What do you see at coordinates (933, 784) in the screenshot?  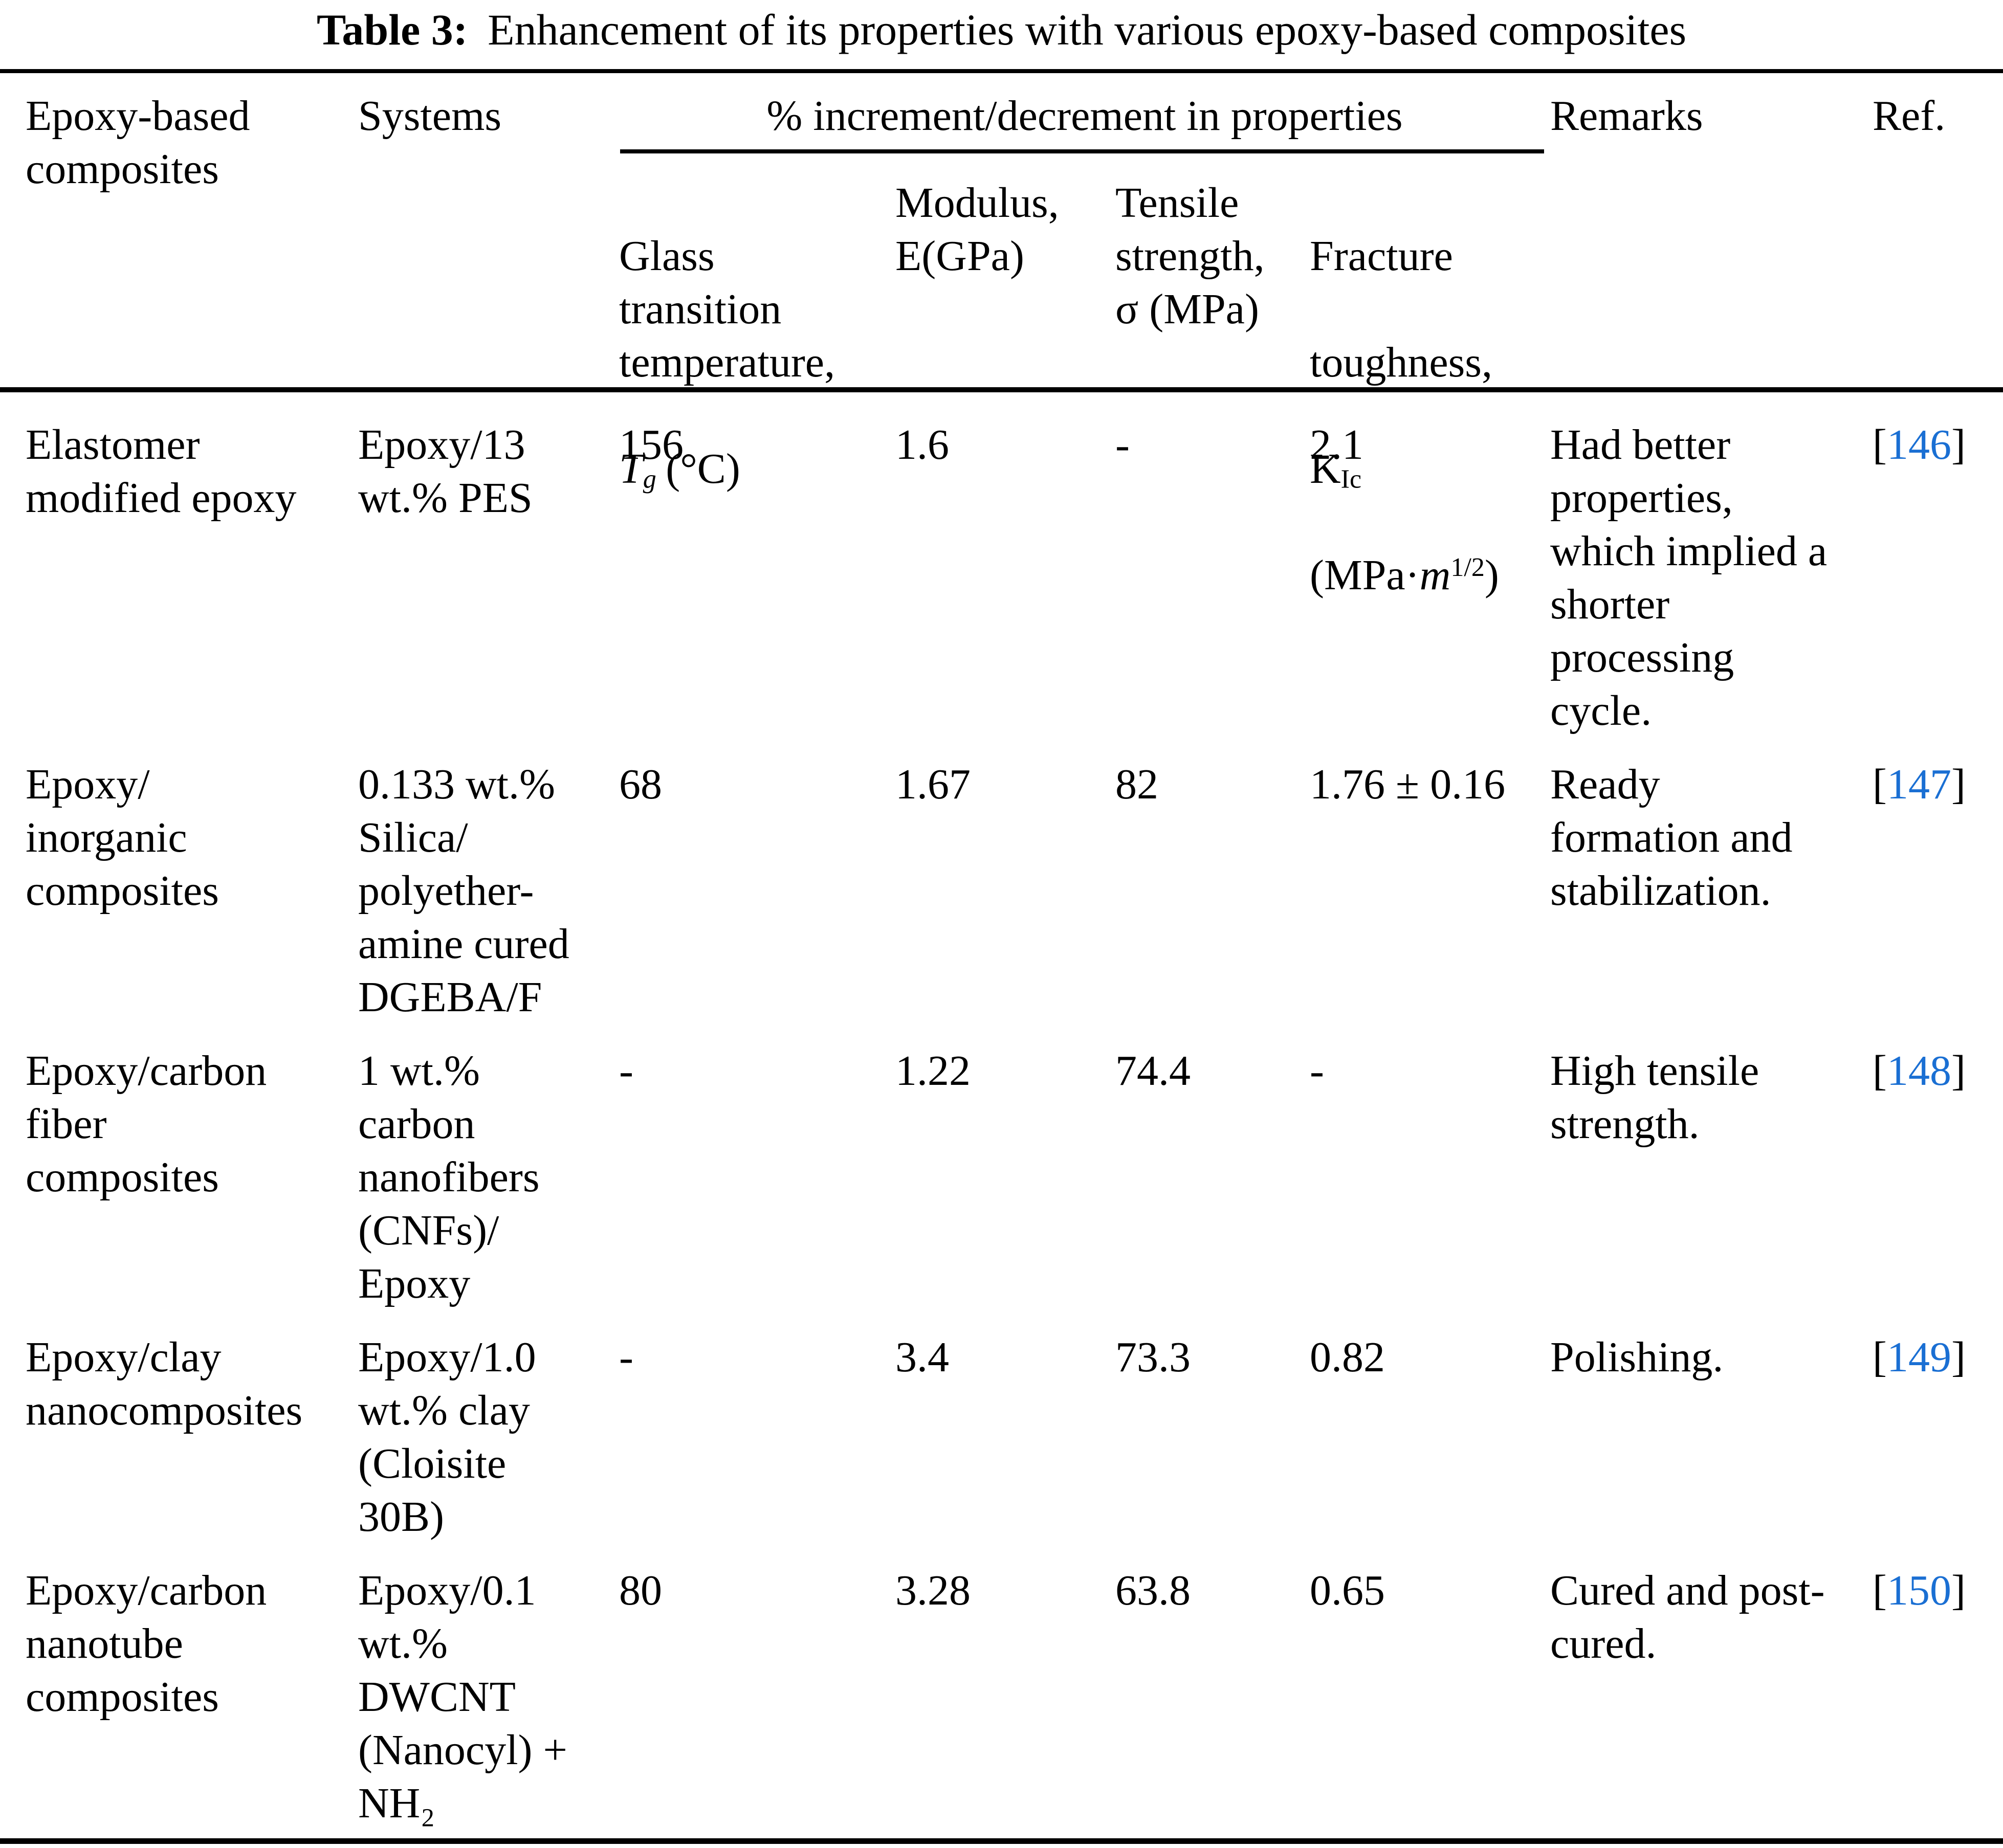 I see `cell-modulus: 1.67` at bounding box center [933, 784].